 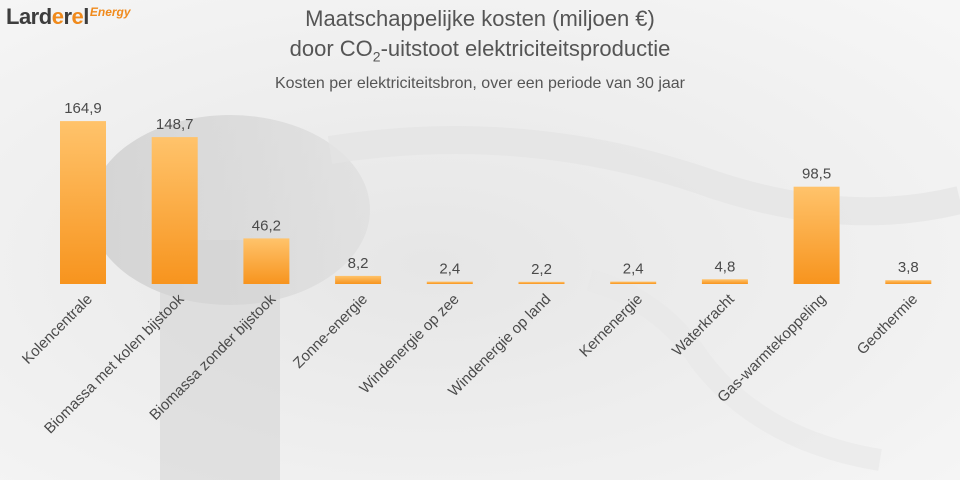 I want to click on value-label-8: 98,5, so click(x=816, y=174).